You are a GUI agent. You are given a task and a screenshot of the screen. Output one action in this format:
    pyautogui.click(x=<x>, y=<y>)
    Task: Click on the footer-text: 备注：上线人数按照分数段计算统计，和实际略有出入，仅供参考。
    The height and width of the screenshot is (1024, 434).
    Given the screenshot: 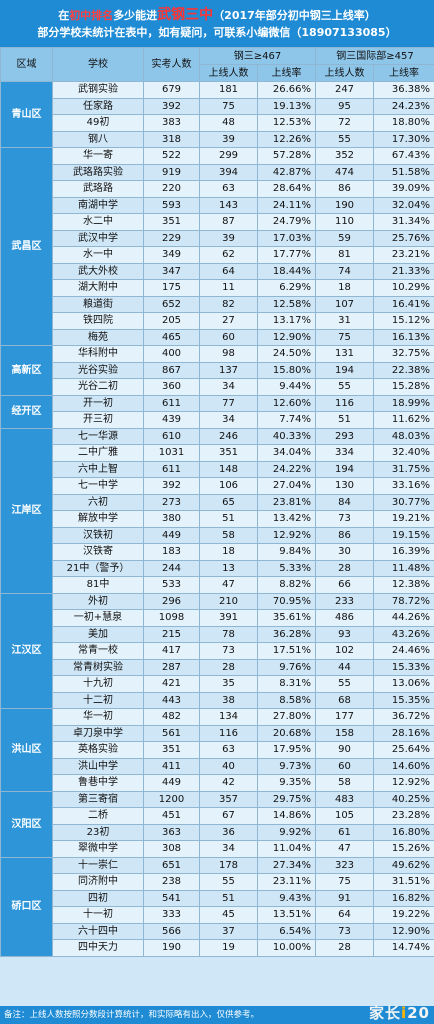 What is the action you would take?
    pyautogui.click(x=132, y=1015)
    